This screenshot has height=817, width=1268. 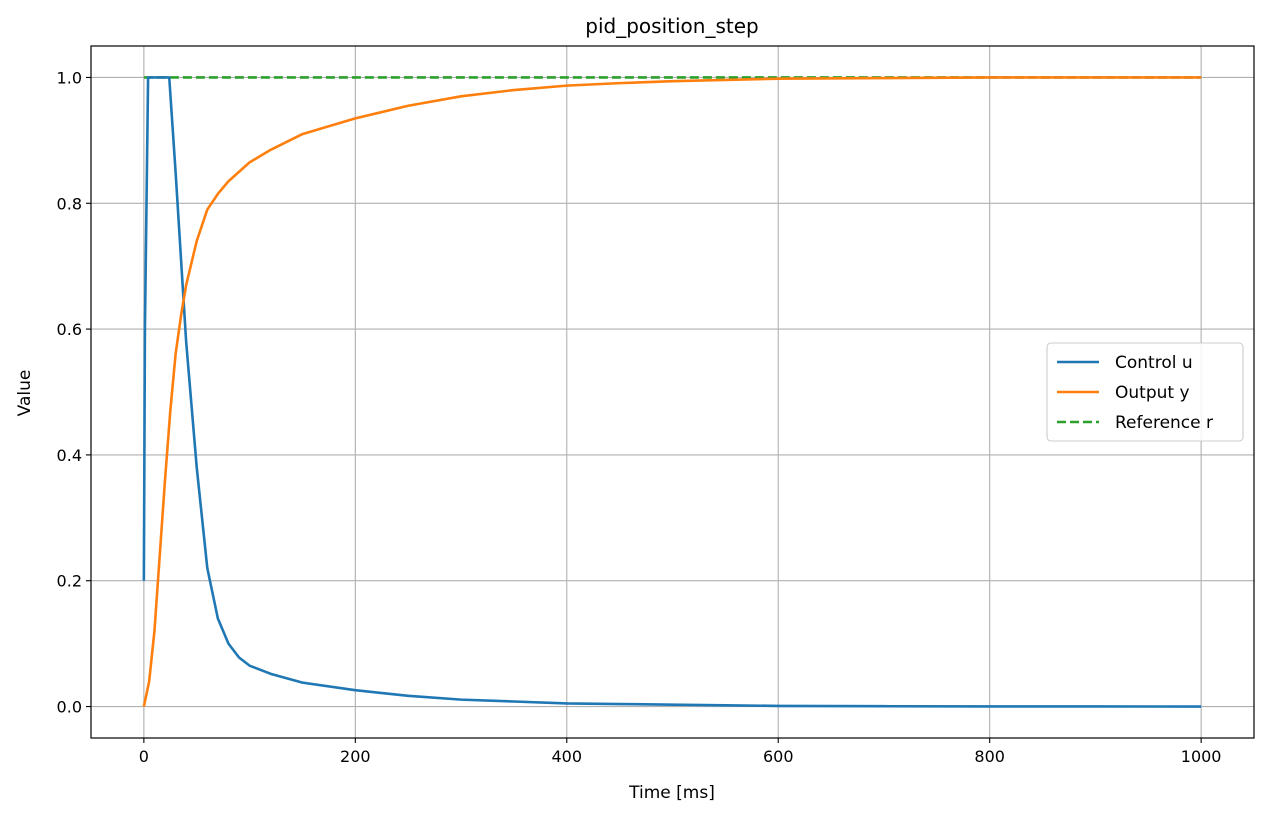 What do you see at coordinates (566, 756) in the screenshot?
I see `x-tick-label: 400` at bounding box center [566, 756].